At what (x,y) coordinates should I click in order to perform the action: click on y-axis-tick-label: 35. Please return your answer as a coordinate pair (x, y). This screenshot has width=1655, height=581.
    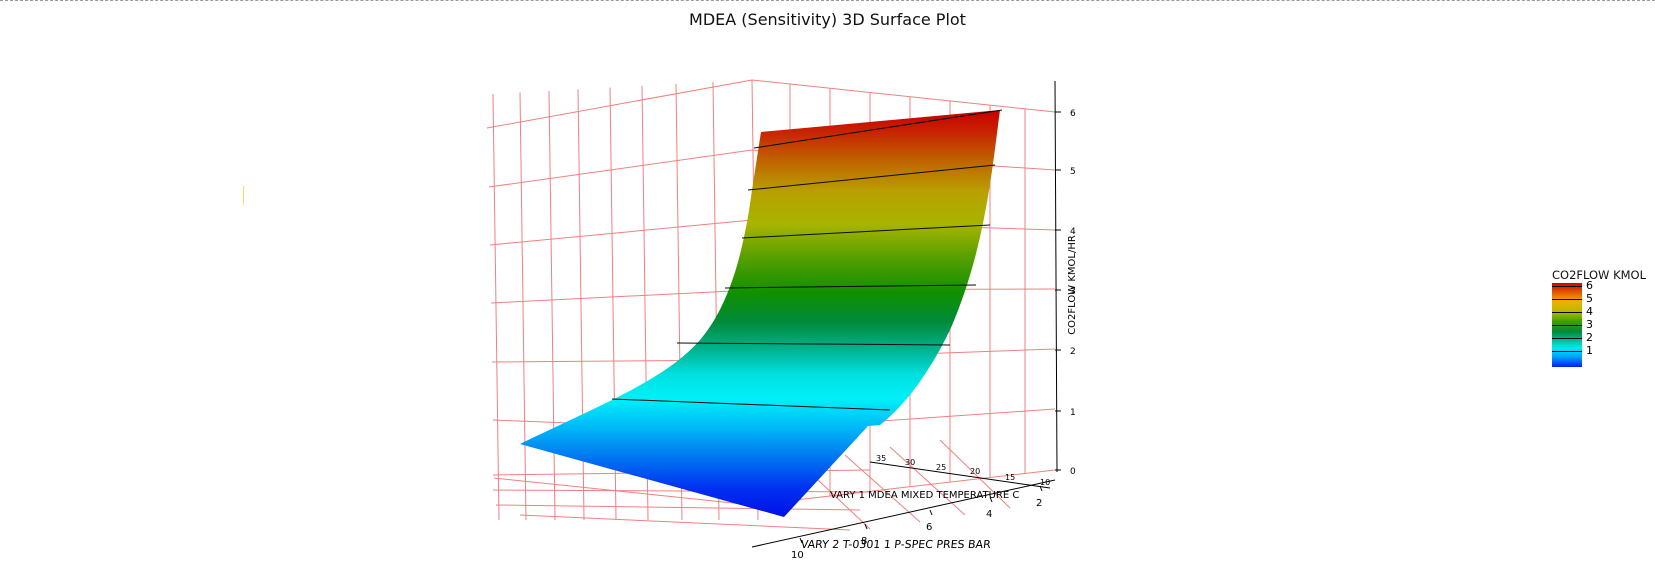
    Looking at the image, I should click on (881, 458).